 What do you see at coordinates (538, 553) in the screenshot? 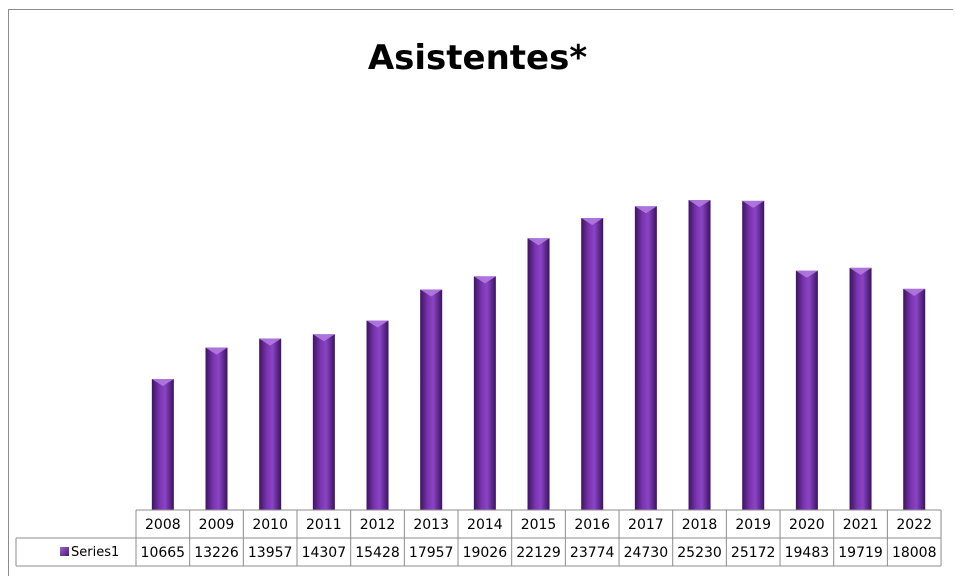
I see `value-label-2015: 22129` at bounding box center [538, 553].